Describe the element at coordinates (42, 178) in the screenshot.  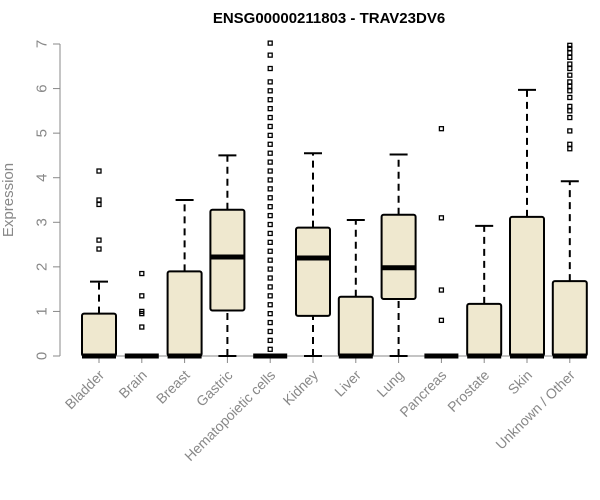
I see `y-tick-label: 4` at that location.